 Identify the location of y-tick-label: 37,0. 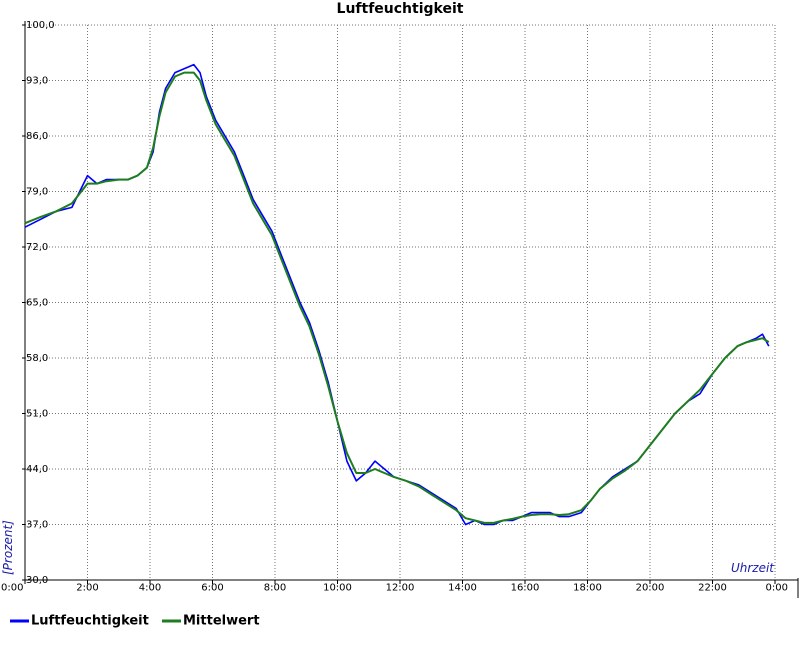
(37, 525).